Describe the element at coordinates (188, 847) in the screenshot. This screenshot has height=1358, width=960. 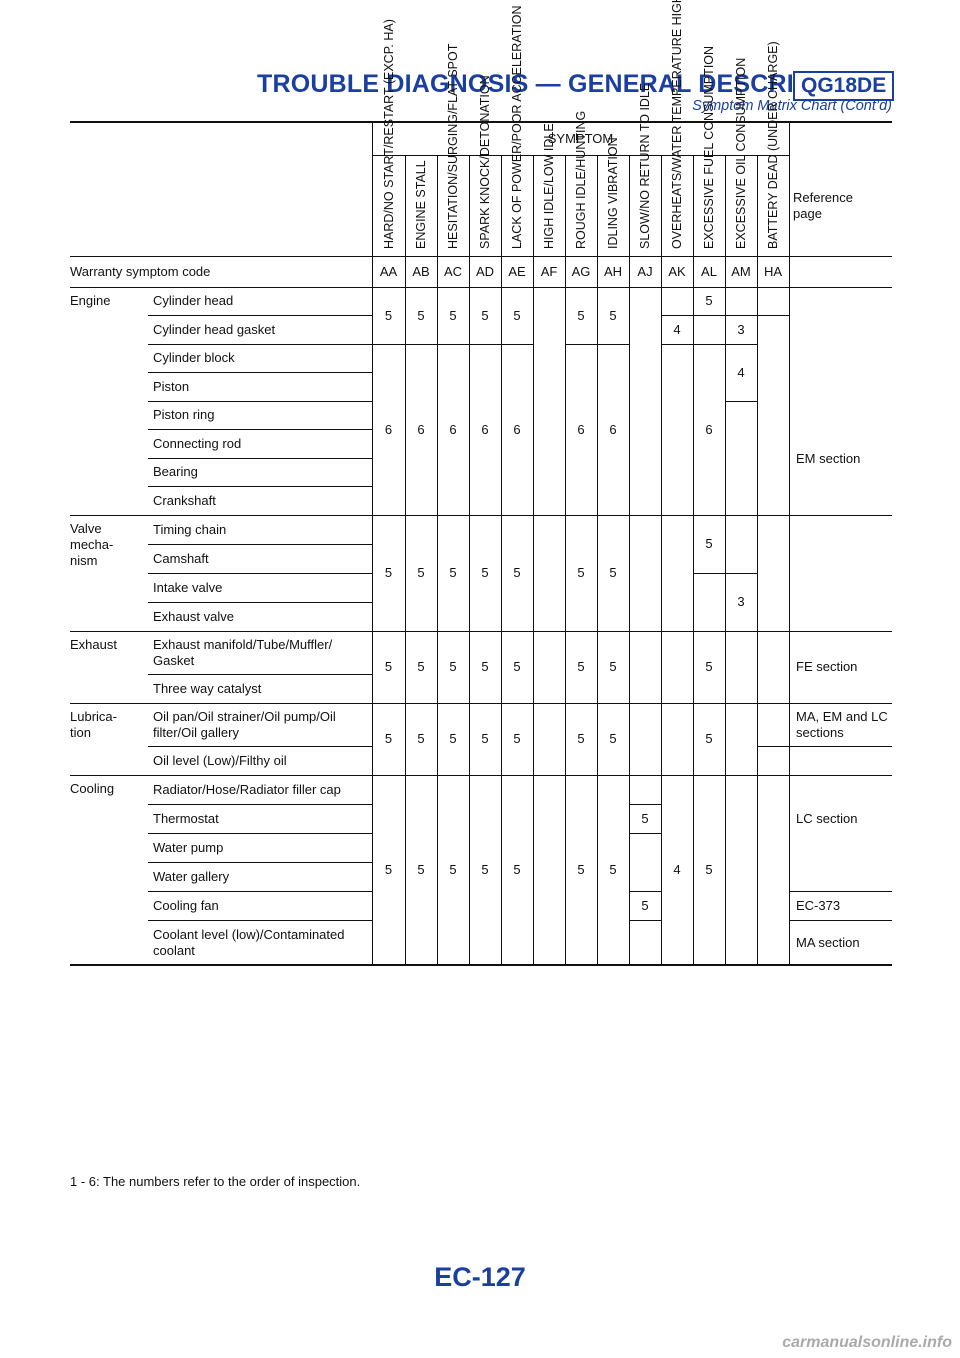
I see `component-label: Water pump` at that location.